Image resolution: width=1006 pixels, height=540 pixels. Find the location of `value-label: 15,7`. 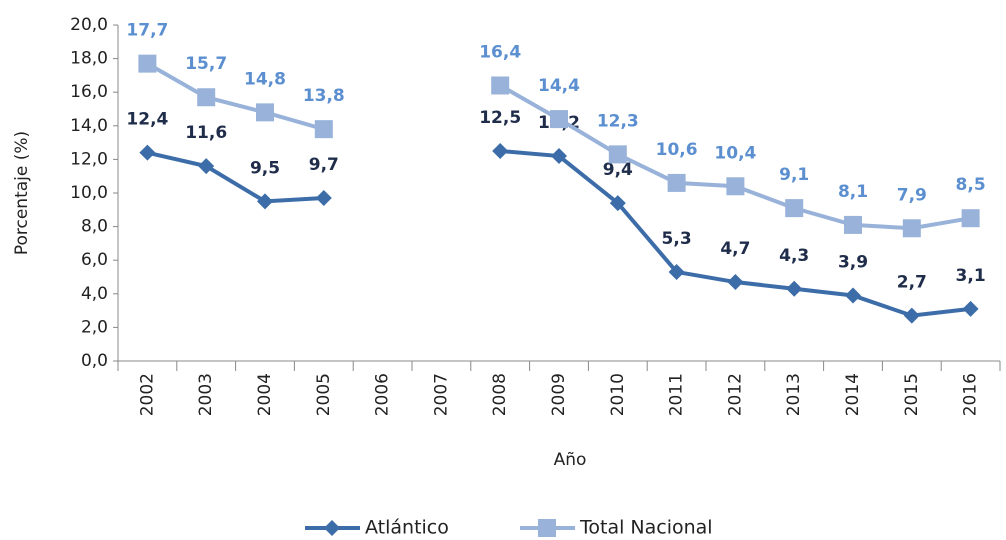

value-label: 15,7 is located at coordinates (206, 64).